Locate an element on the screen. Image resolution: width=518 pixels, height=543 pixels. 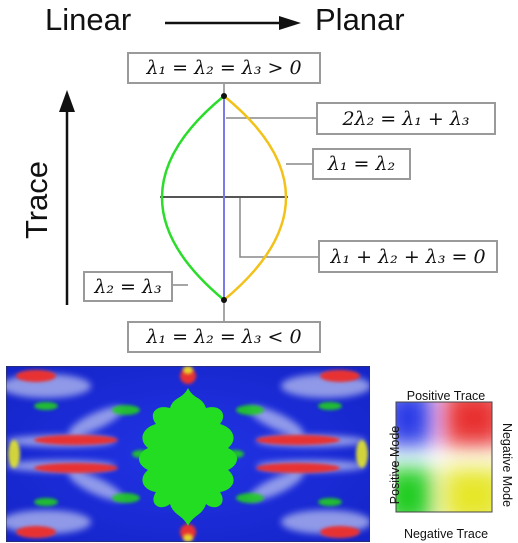
legend-quadrant-blue is located at coordinates (414, 424).